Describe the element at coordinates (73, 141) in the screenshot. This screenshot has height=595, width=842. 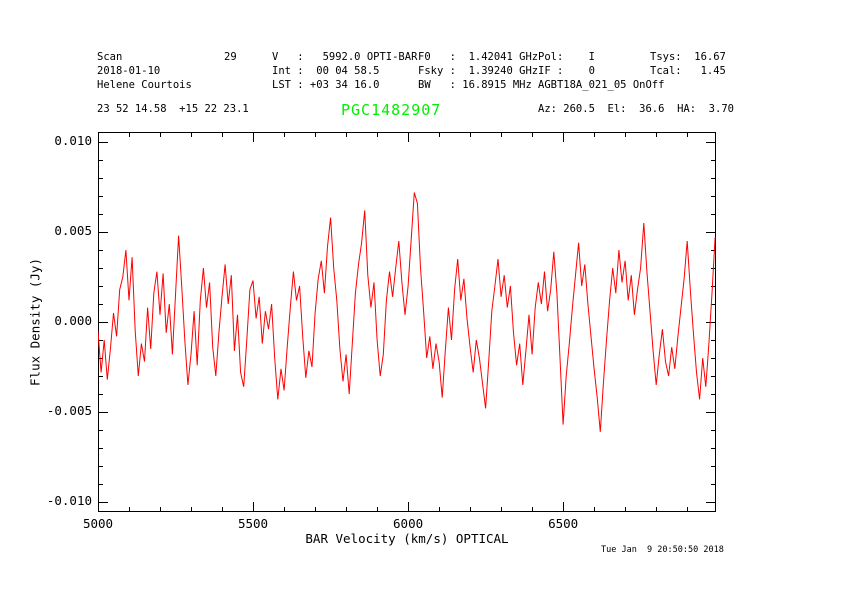
I see `y-tick-label: 0.010` at that location.